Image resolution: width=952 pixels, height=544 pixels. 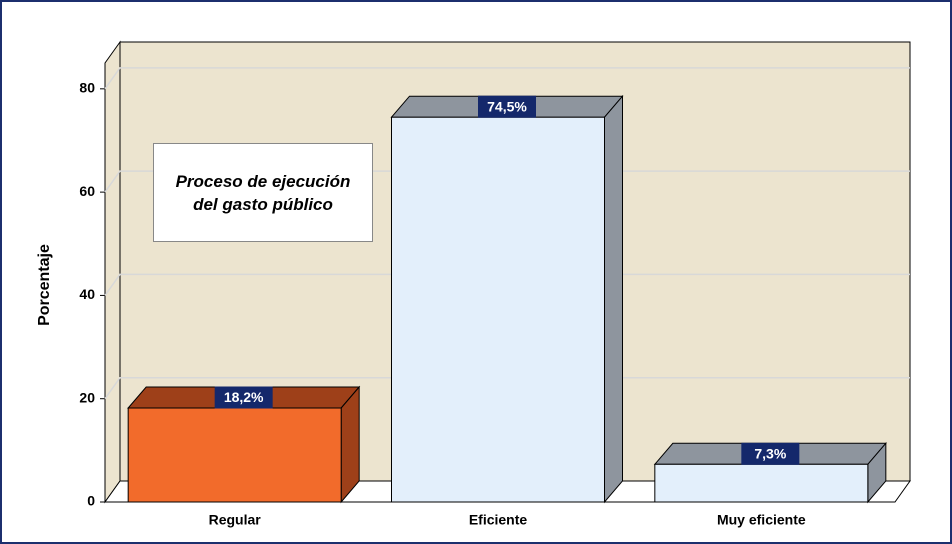 What do you see at coordinates (87, 88) in the screenshot?
I see `y-tick-label: 80` at bounding box center [87, 88].